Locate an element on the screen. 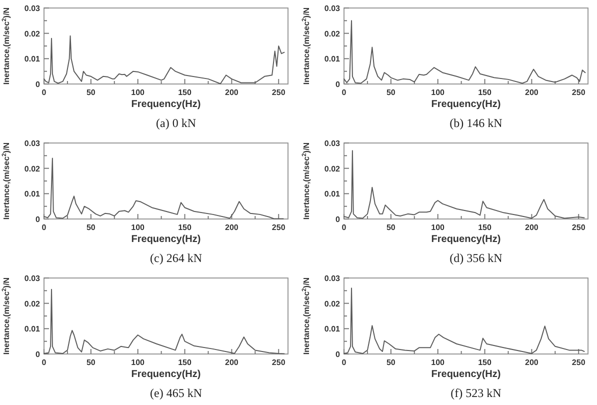  text: (e) 465 kN is located at coordinates (176, 393).